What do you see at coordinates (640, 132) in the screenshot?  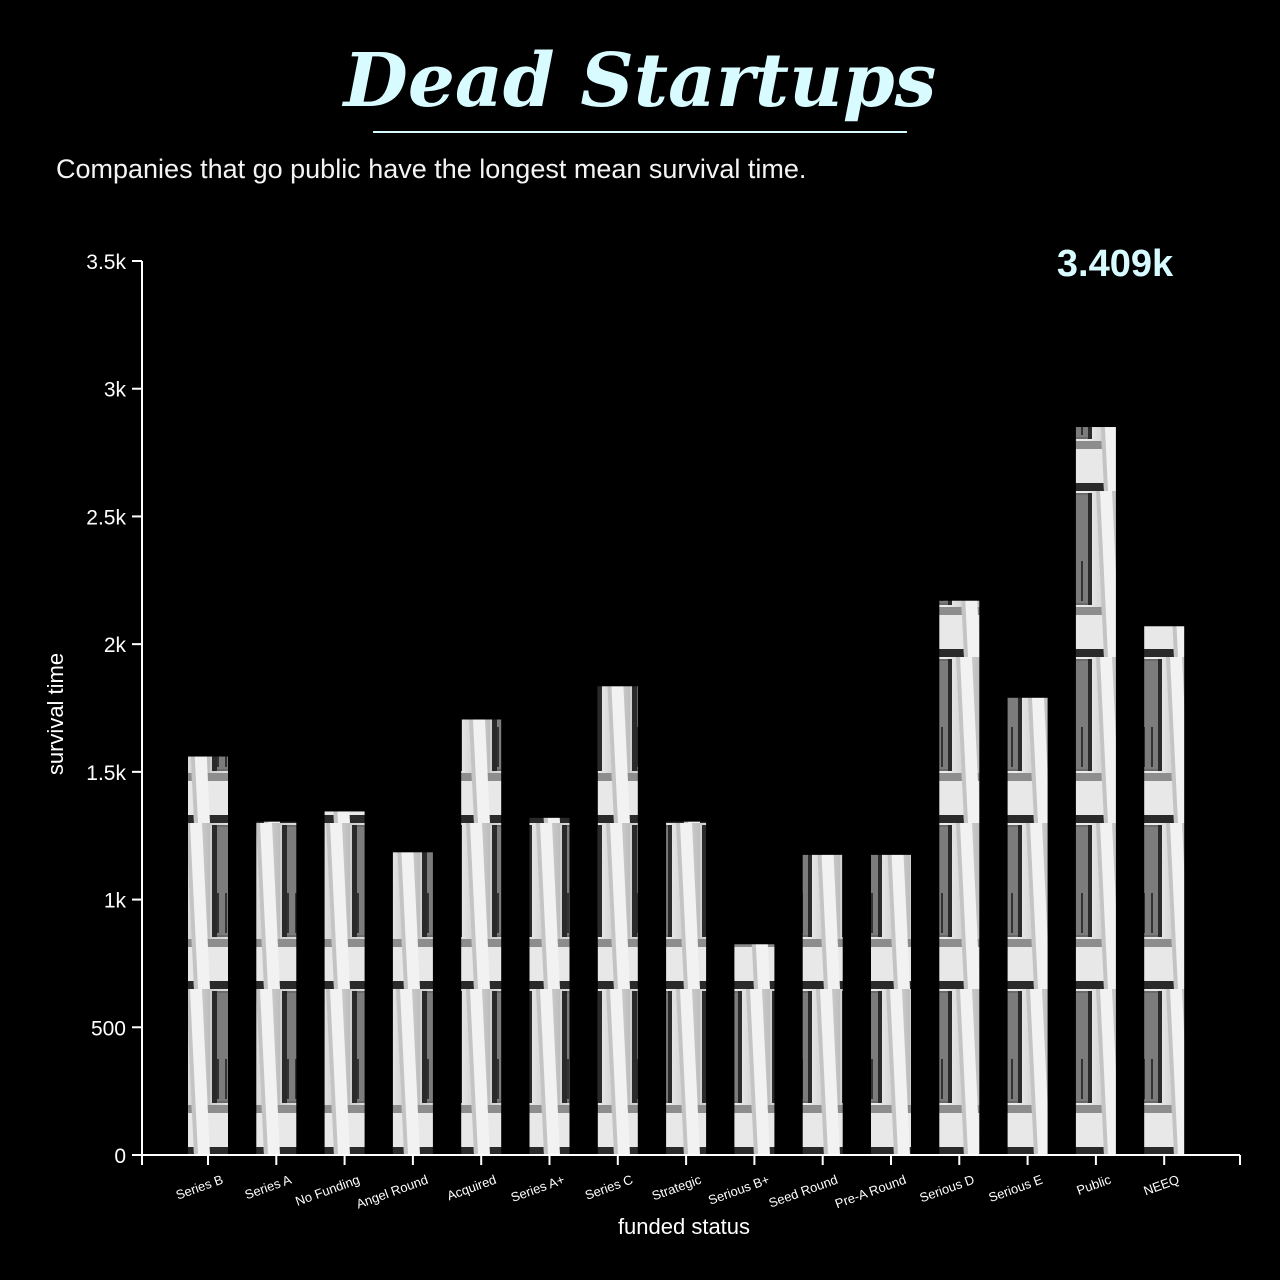 I see `title-underline` at bounding box center [640, 132].